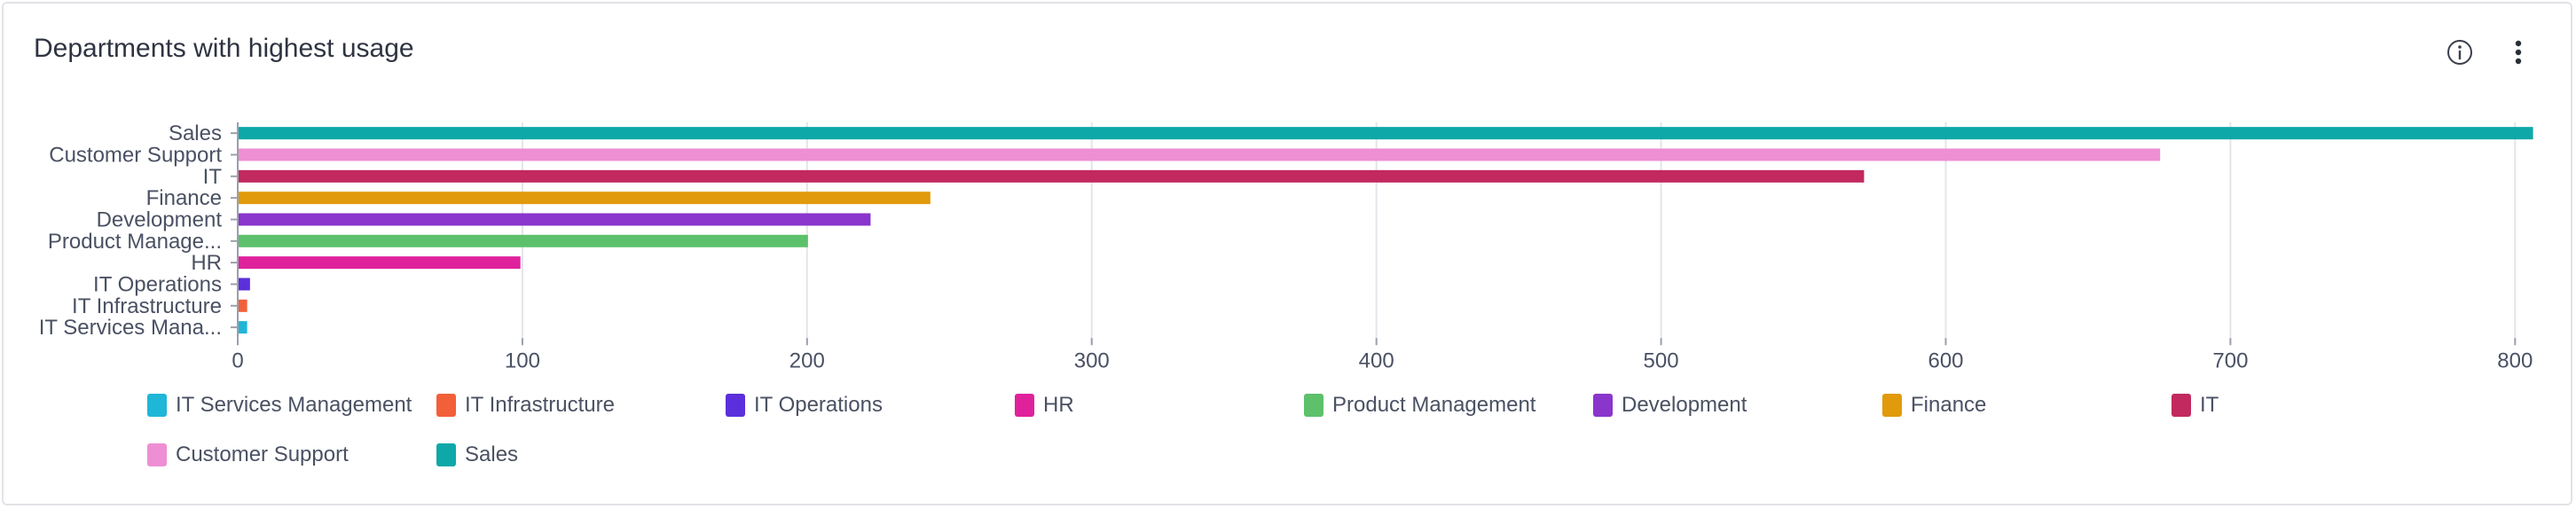 This screenshot has width=2576, height=509. What do you see at coordinates (135, 155) in the screenshot?
I see `category-label: Customer Support` at bounding box center [135, 155].